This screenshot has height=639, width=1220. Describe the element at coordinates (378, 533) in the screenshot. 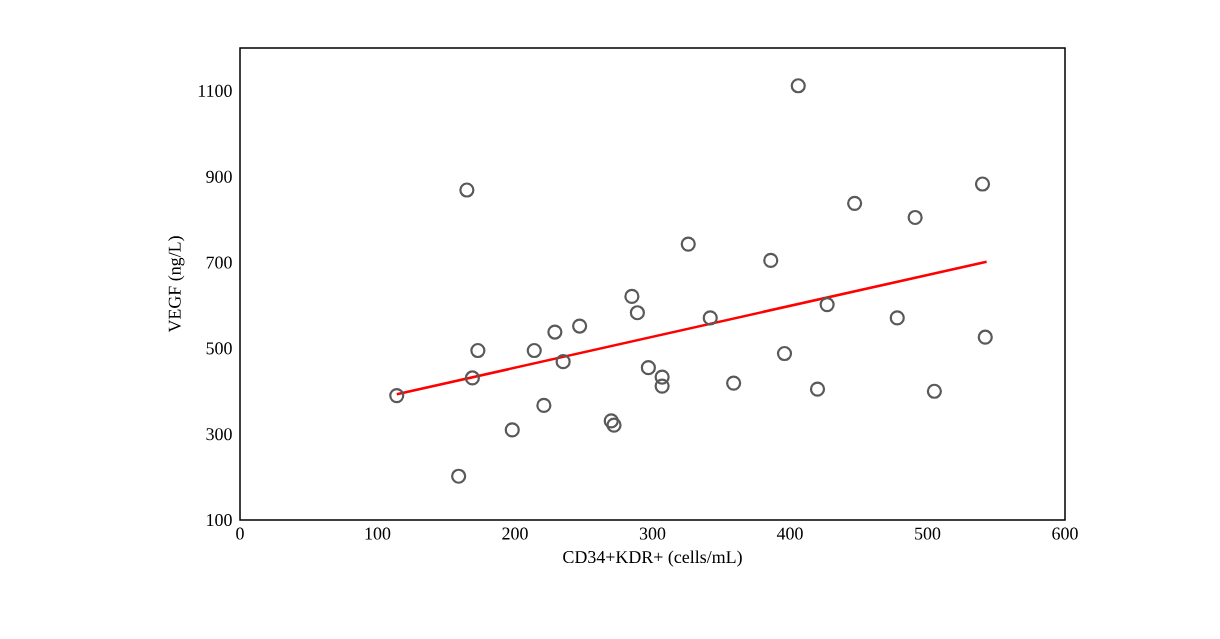

I see `x-tick-label: 100` at that location.